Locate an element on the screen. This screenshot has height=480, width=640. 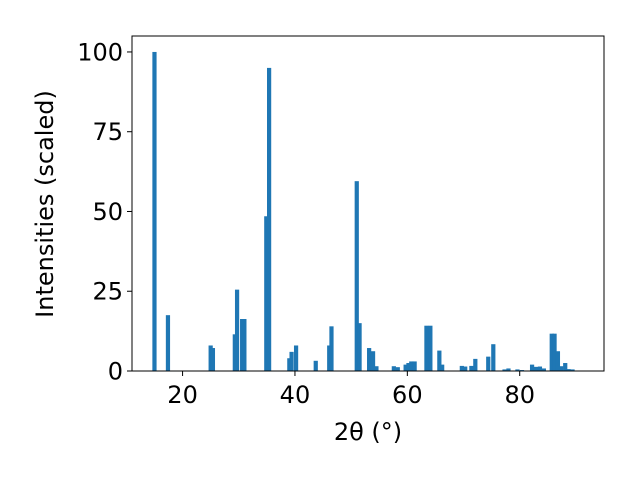
y-tick-label: 50 is located at coordinates (107, 212).